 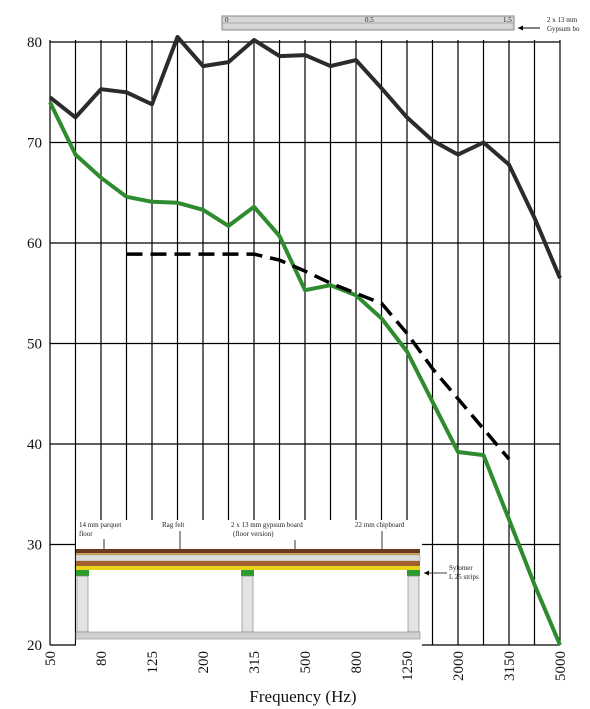 What do you see at coordinates (400, 24) in the screenshot?
I see `top-annotation: 0 0.5 1.5 2 x 13 mm Gypsum bo` at bounding box center [400, 24].